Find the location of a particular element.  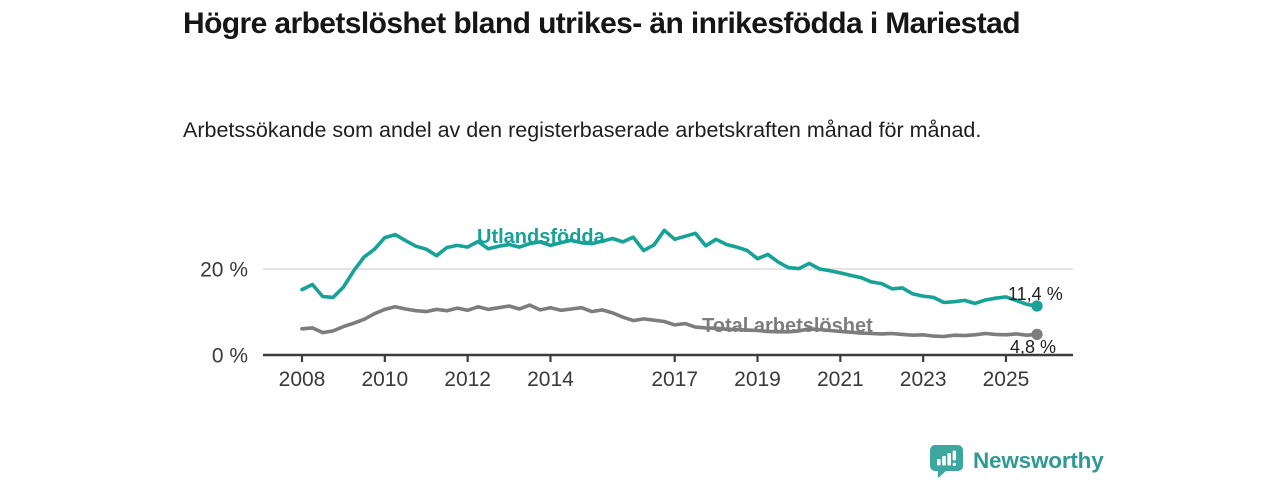

newsworthy-logo: Newsworthy is located at coordinates (1016, 461).